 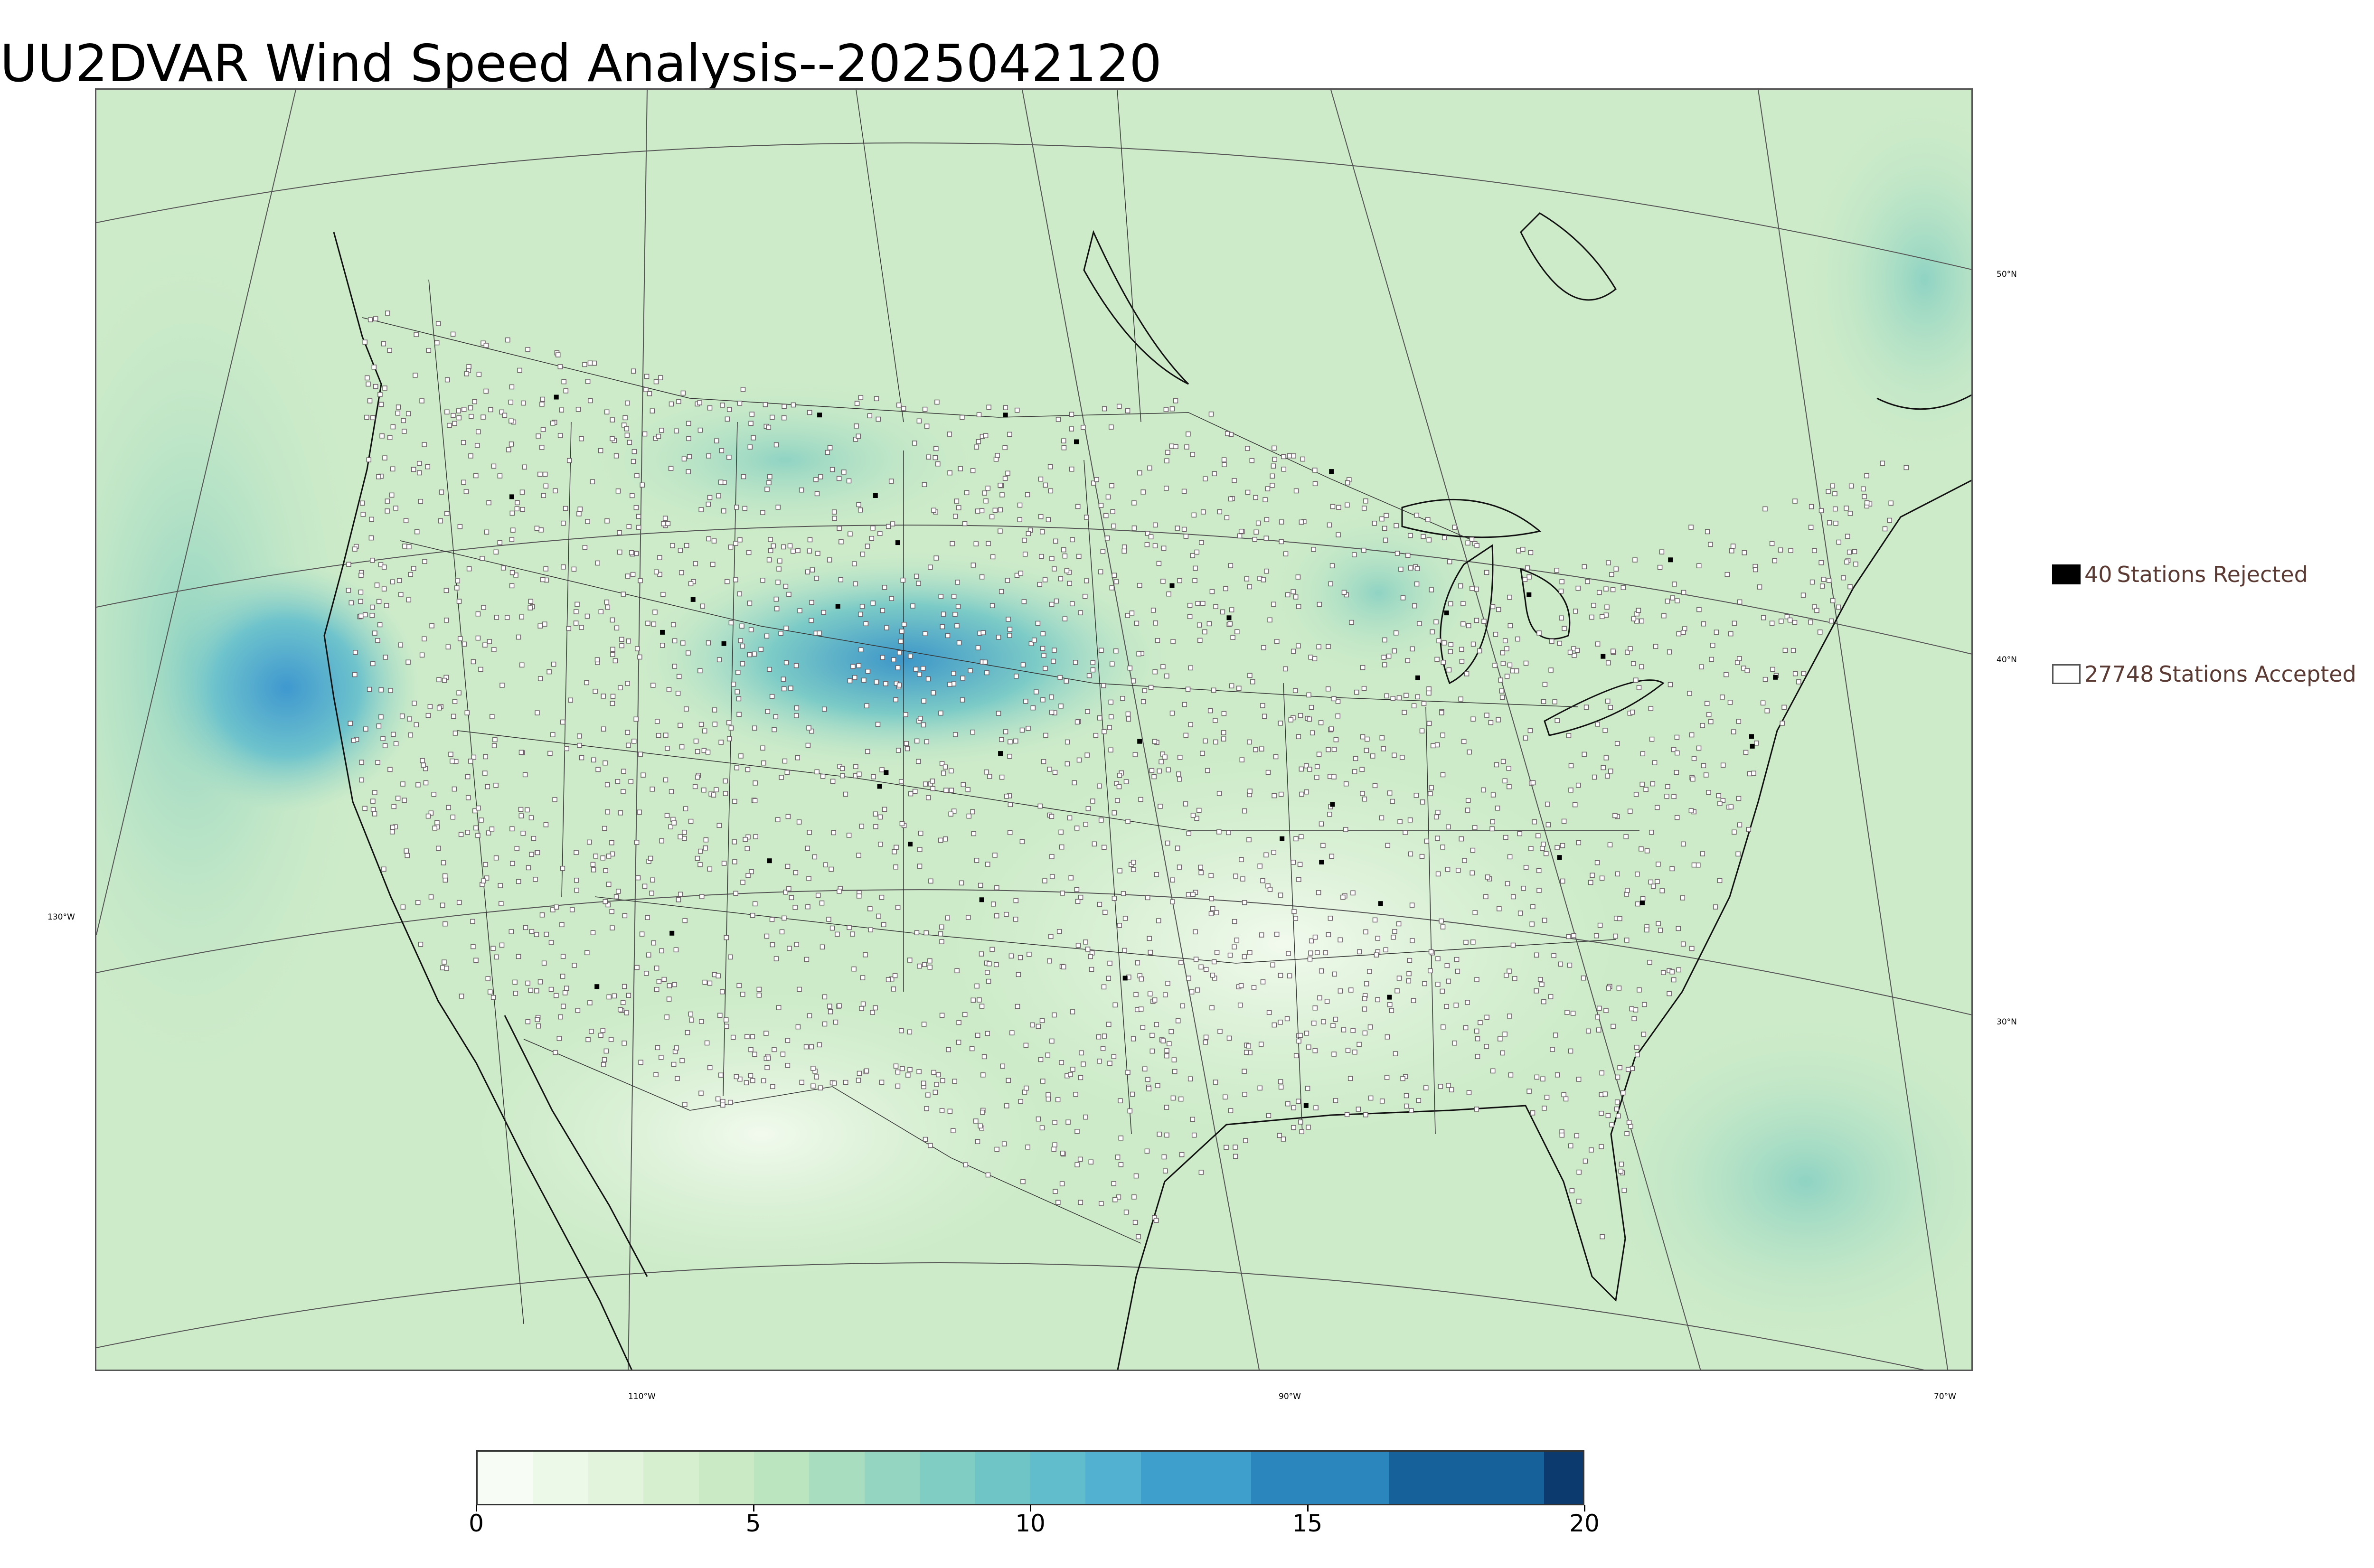 What do you see at coordinates (1033, 590) in the screenshot?
I see `parallel-40n` at bounding box center [1033, 590].